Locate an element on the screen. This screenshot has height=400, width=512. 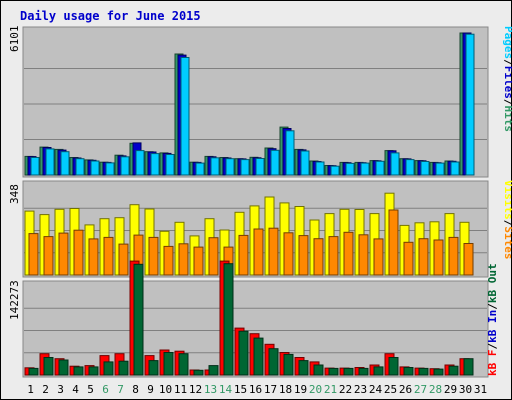
legend-bottom: kB F/kB In/kB Out is located at coordinates (492, 319).